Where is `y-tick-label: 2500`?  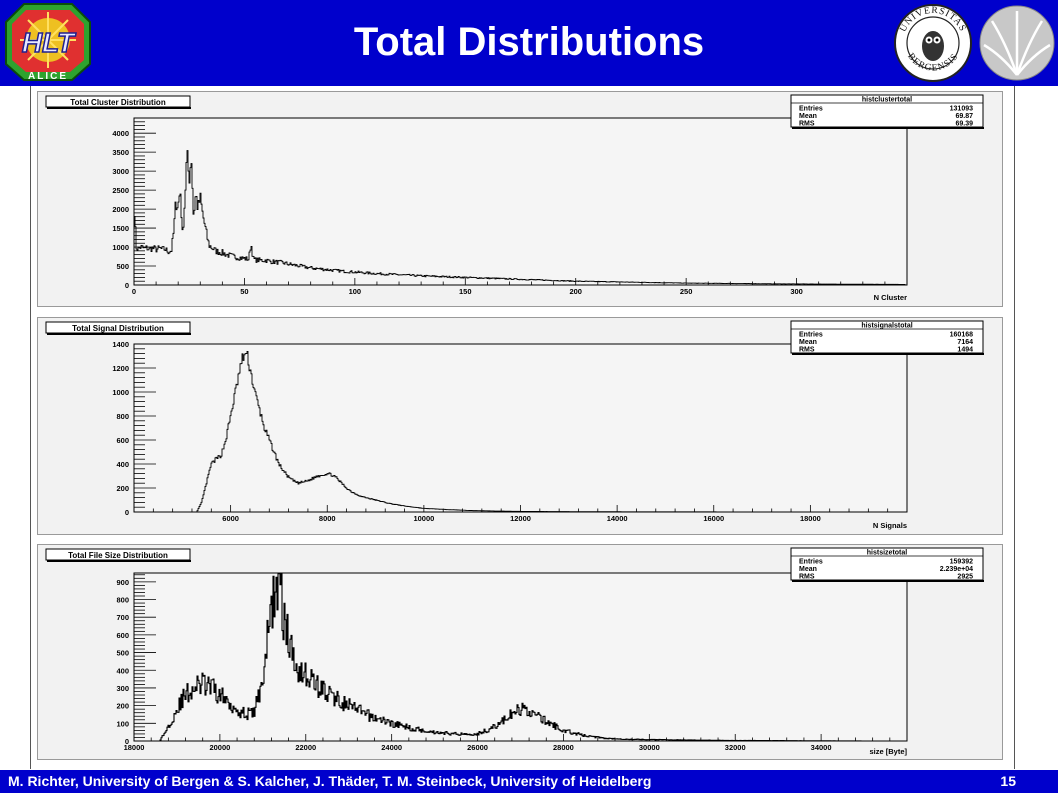
y-tick-label: 2500 is located at coordinates (120, 190).